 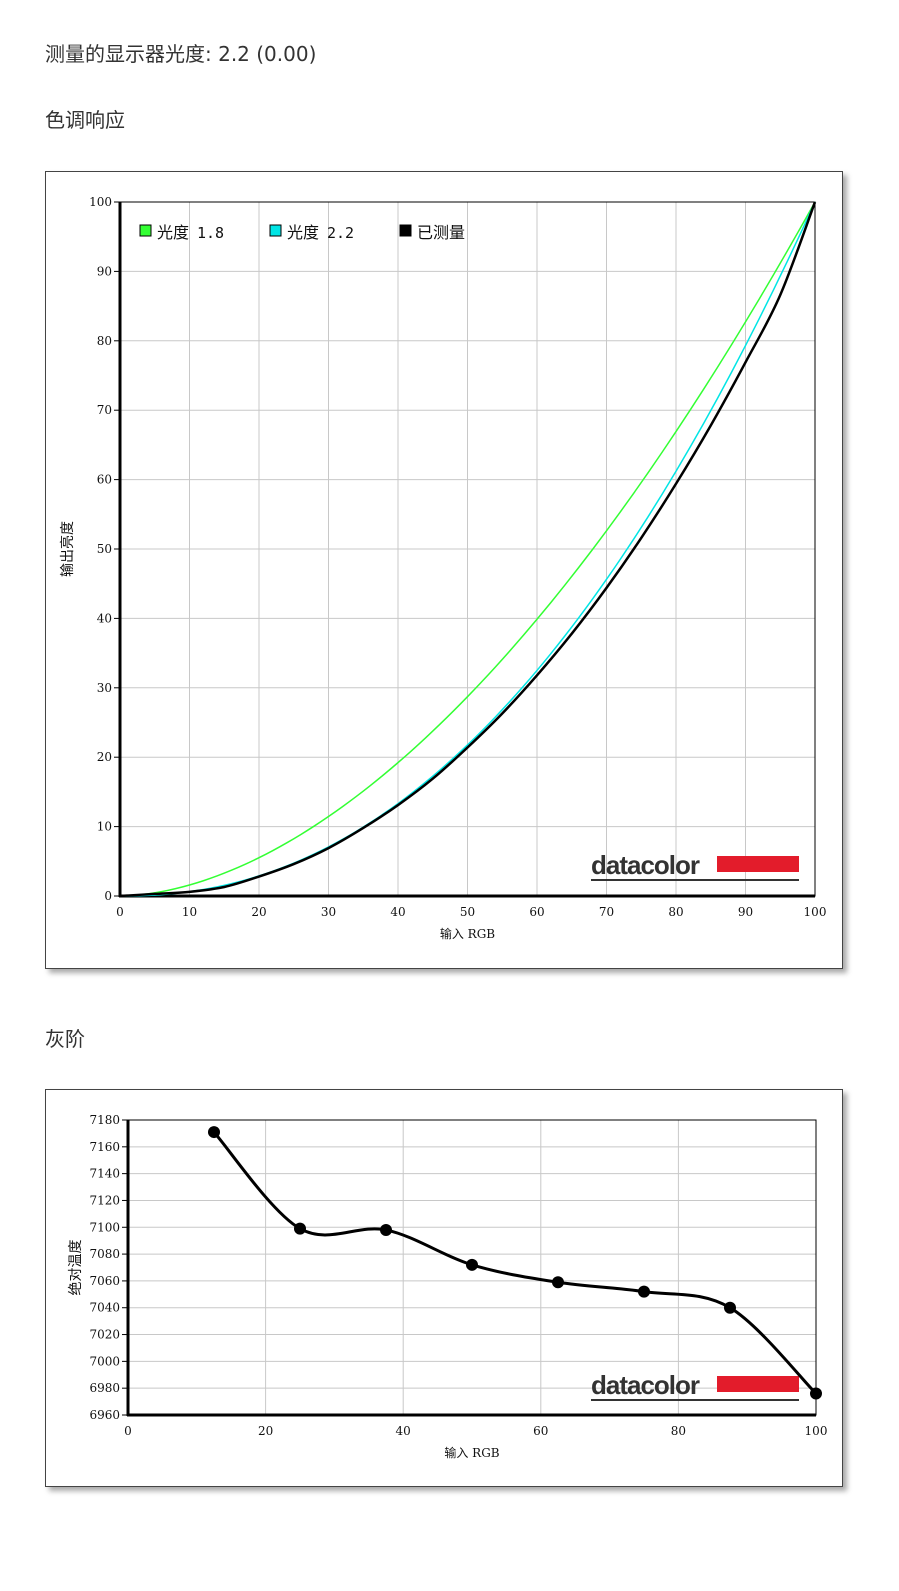 I want to click on y-tick-label: 80, so click(x=104, y=341).